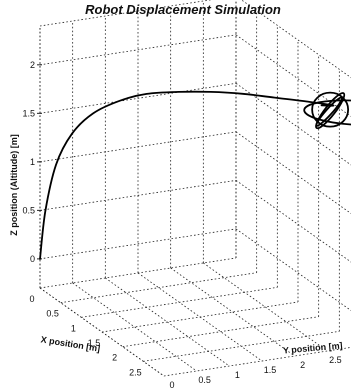  Describe the element at coordinates (94, 343) in the screenshot. I see `x-tick-label: 1.5` at that location.